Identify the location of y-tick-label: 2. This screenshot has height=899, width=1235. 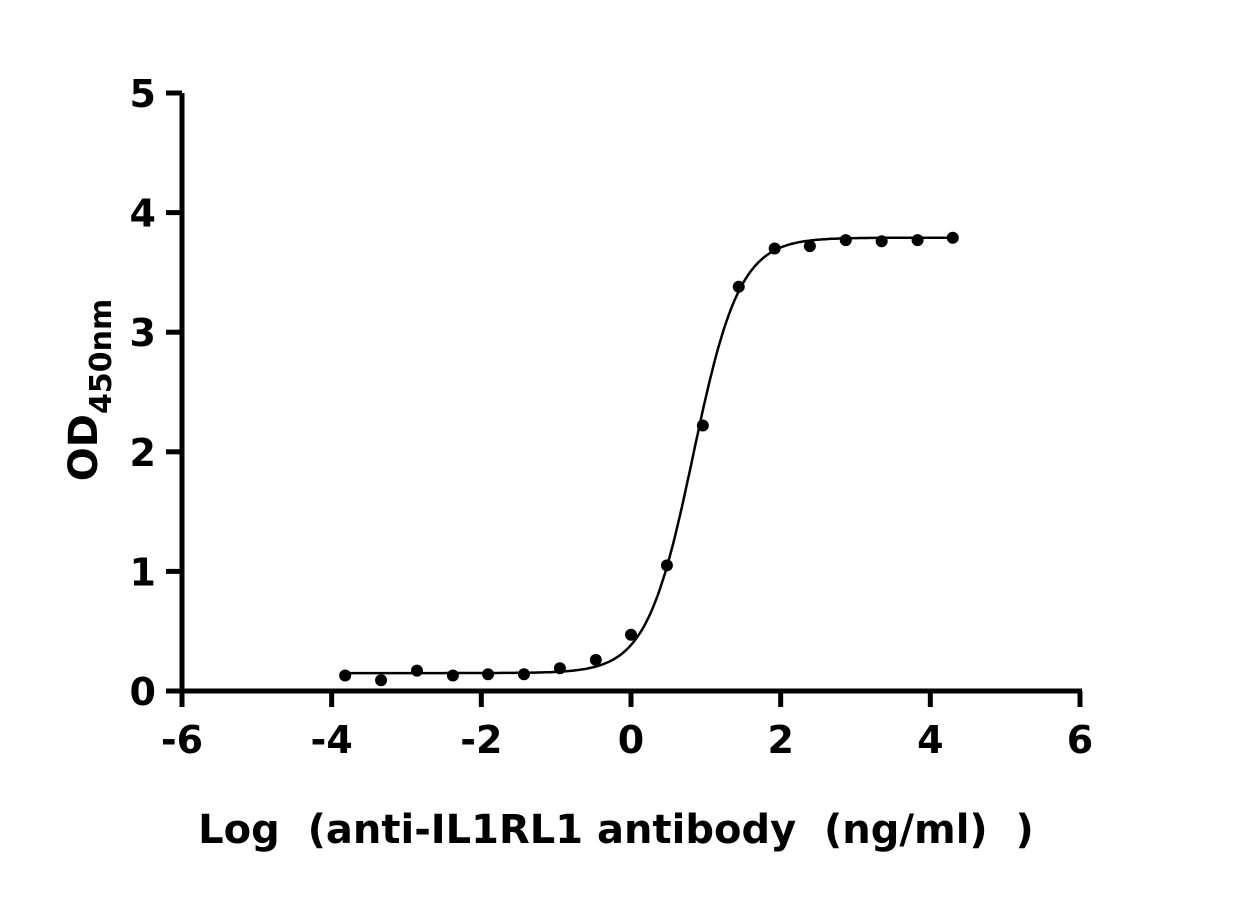
(143, 453).